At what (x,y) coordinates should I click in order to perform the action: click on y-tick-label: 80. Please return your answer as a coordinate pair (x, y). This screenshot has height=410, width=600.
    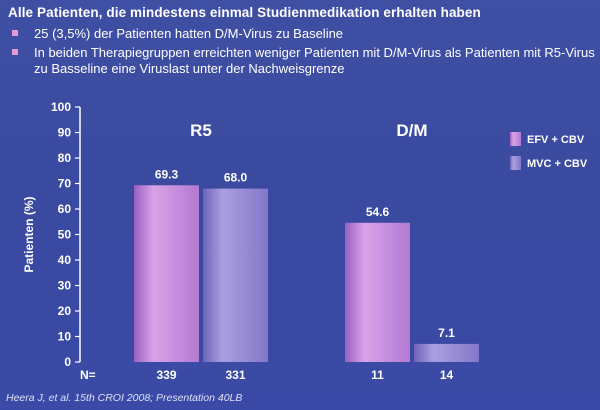
    Looking at the image, I should click on (65, 158).